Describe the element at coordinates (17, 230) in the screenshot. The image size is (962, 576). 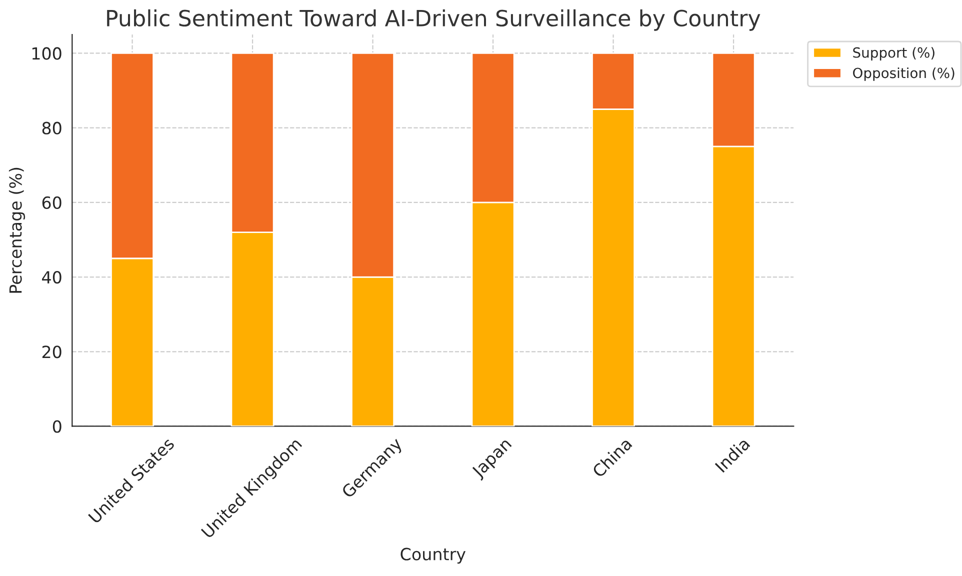
I see `y-axis-title: Percentage (%)` at that location.